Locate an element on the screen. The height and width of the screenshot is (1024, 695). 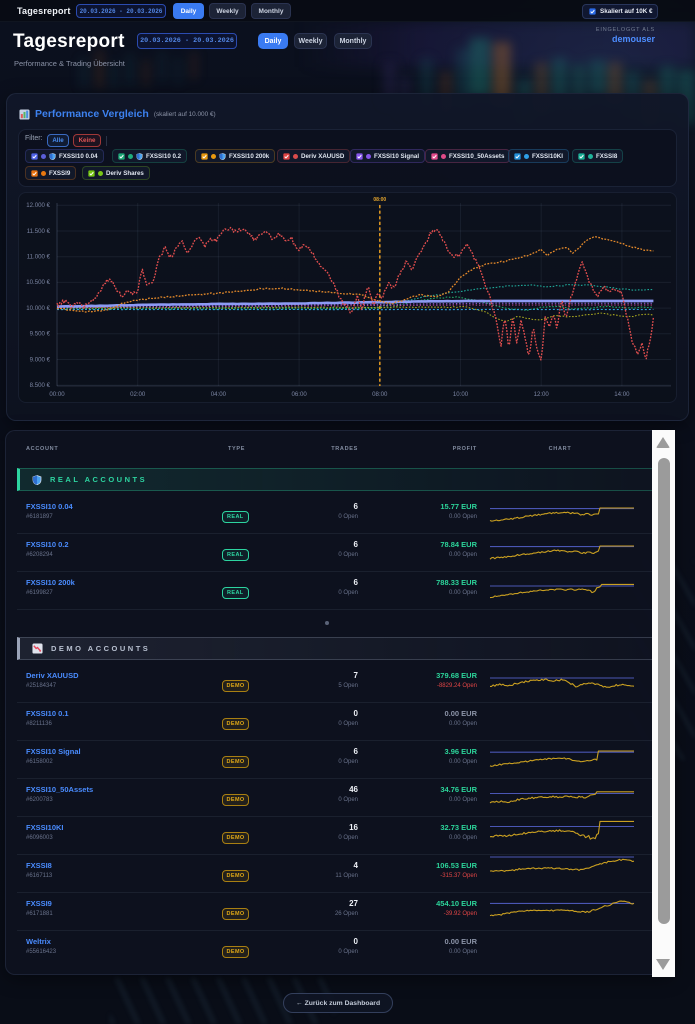
svg-text: 12:00 is located at coordinates (542, 394).